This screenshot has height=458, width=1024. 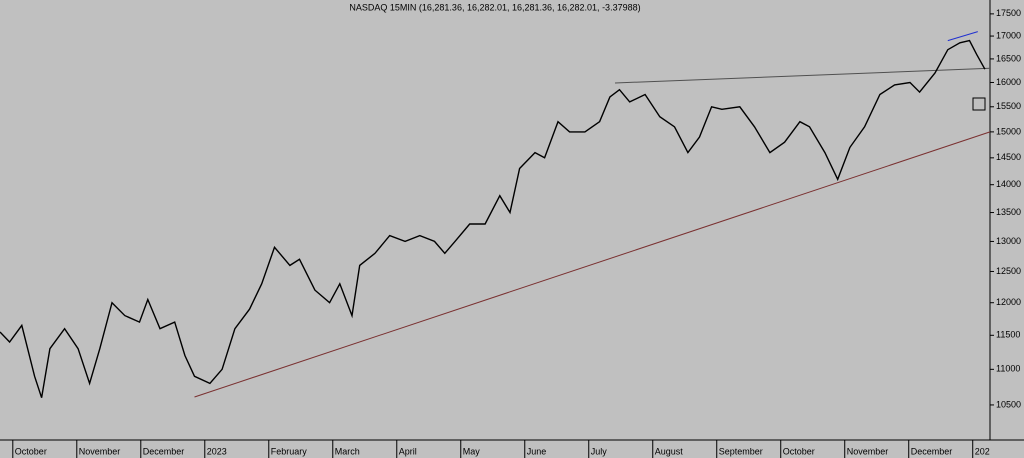 I want to click on y-tick-label: 13000, so click(x=1008, y=241).